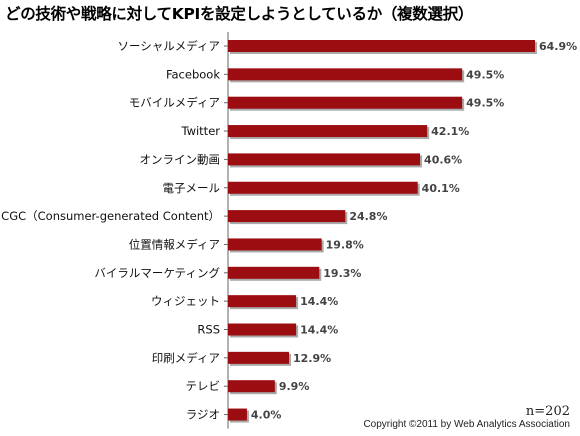  I want to click on value-label: 40.1%, so click(441, 188).